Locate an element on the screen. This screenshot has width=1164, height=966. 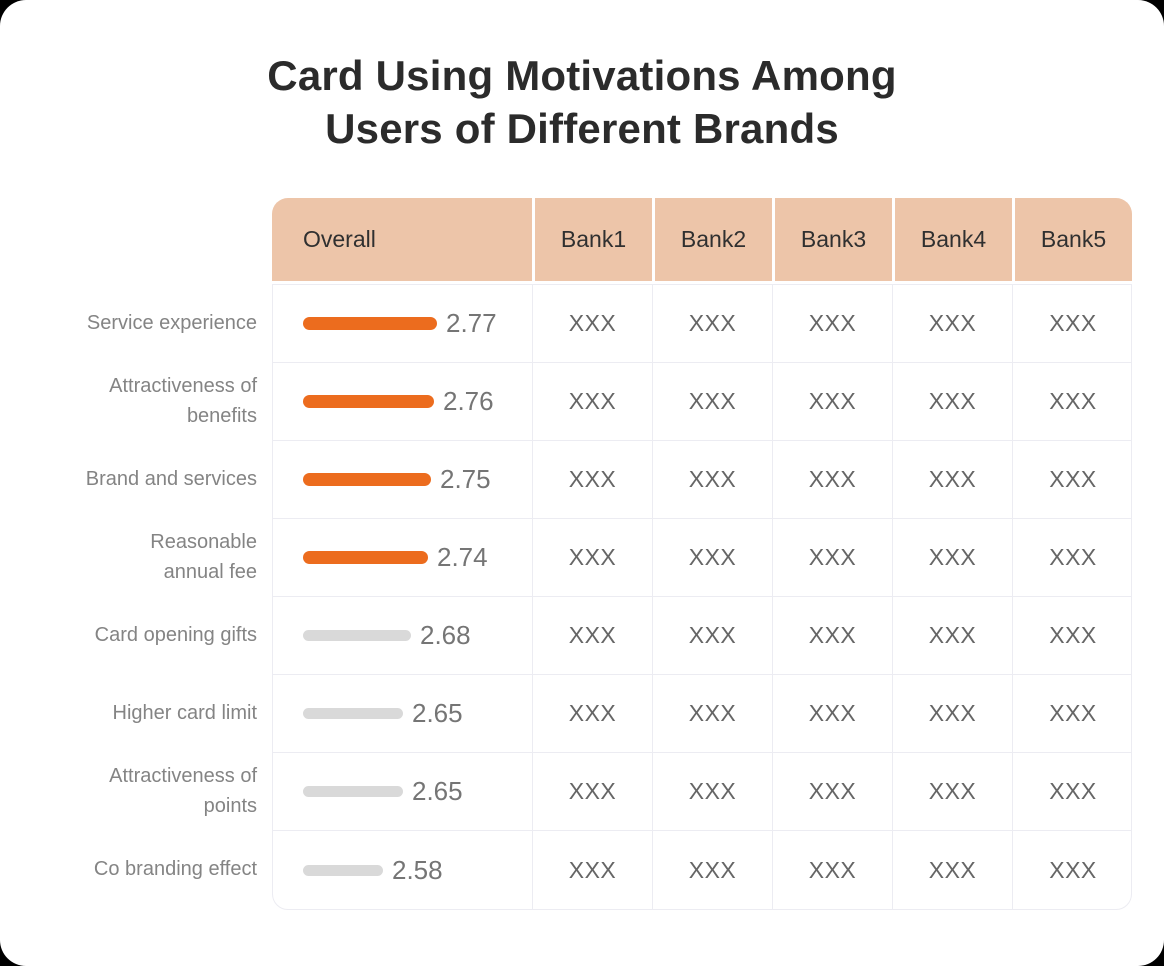
row-label: Card opening gifts is located at coordinates (175, 635).